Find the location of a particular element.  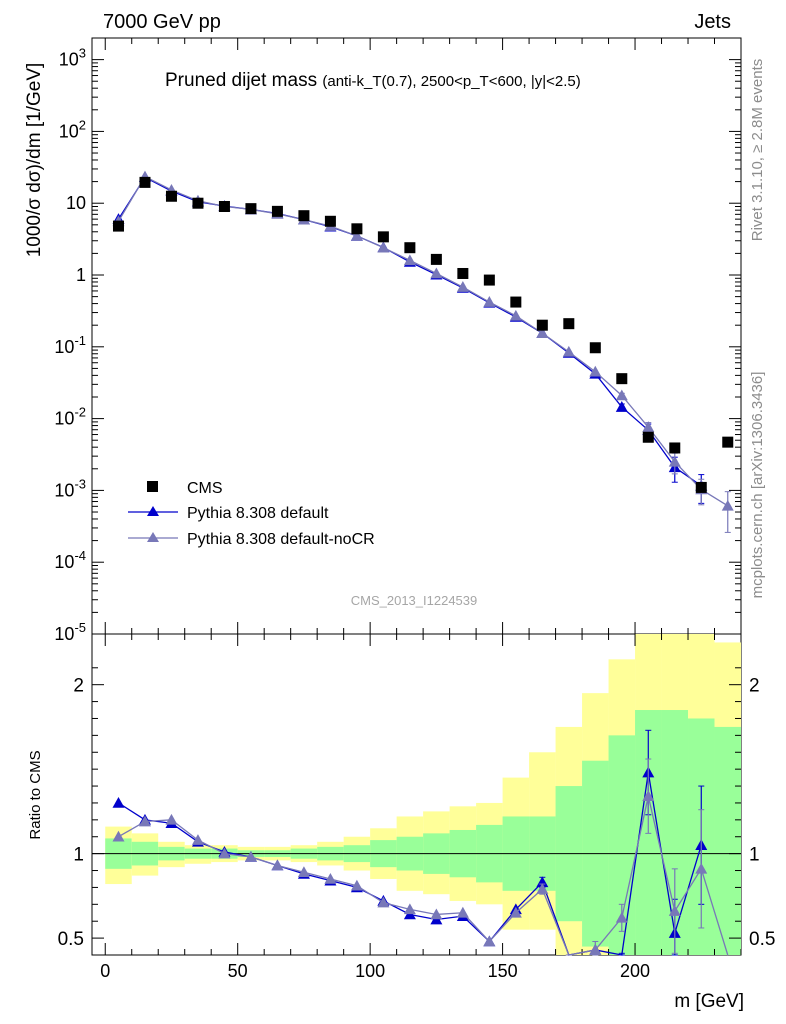

y-tick-label: 10² is located at coordinates (72, 129).